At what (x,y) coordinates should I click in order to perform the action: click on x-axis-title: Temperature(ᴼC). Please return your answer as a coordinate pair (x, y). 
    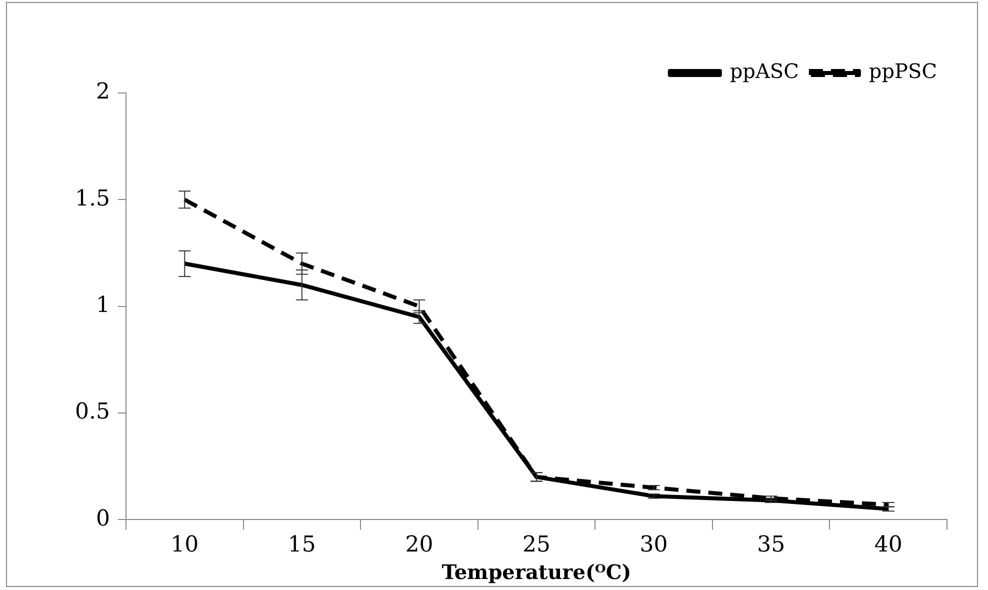
    Looking at the image, I should click on (537, 572).